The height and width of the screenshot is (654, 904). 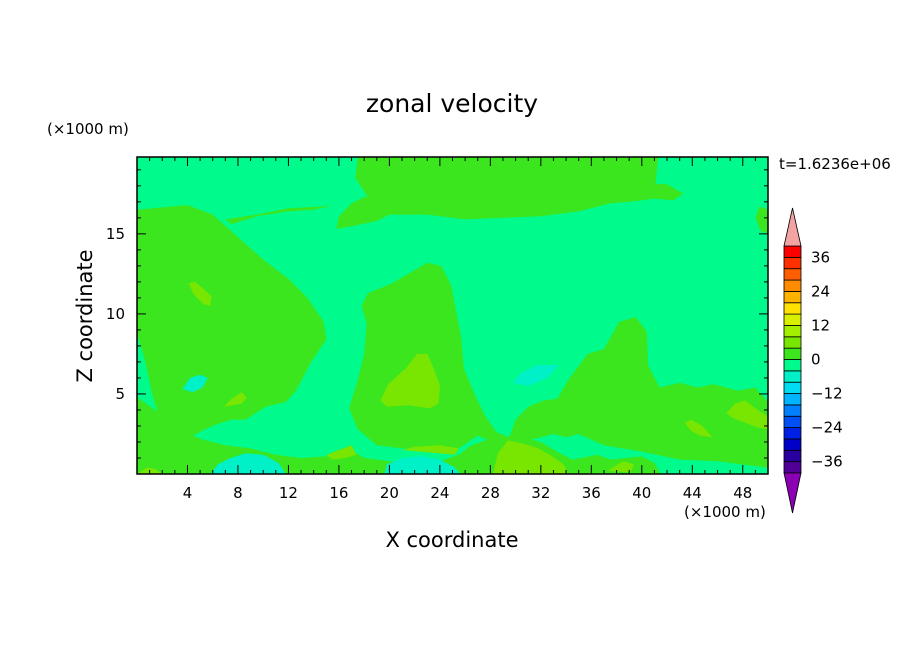 What do you see at coordinates (238, 493) in the screenshot?
I see `x-tick-label: 8` at bounding box center [238, 493].